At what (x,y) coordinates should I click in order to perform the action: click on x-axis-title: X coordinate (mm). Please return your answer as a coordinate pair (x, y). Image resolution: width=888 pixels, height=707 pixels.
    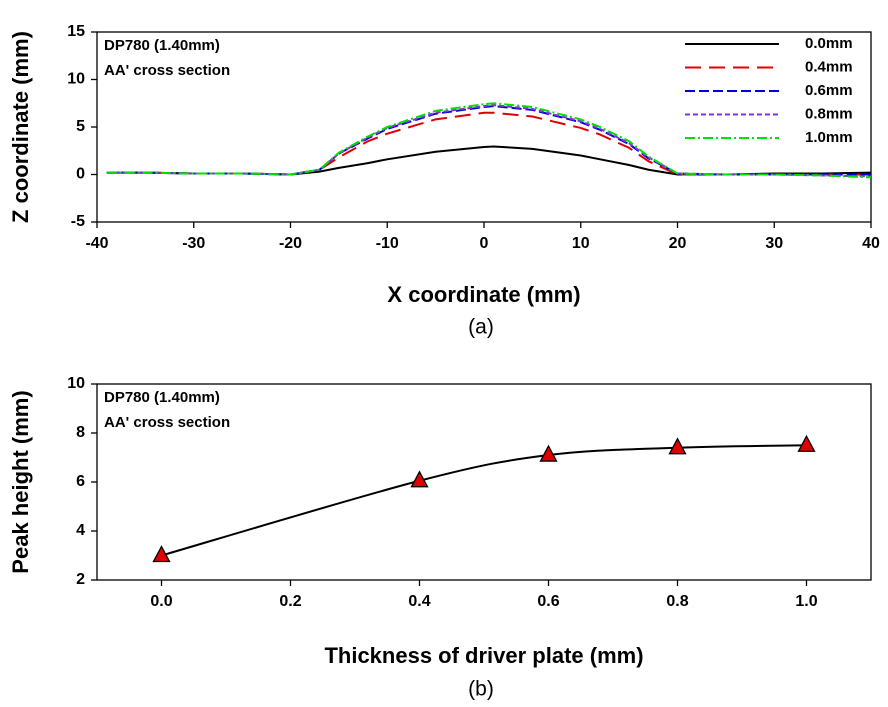
    Looking at the image, I should click on (483, 294).